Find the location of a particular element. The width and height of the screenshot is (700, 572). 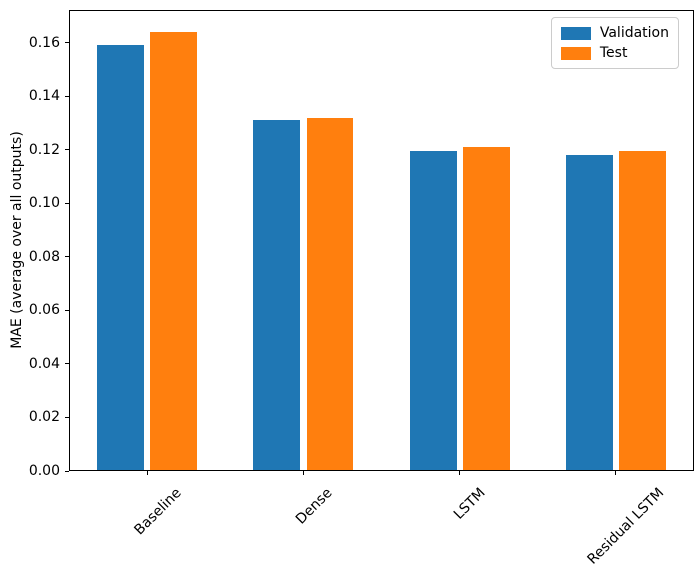

bar-validation-residual-lstm is located at coordinates (589, 313).